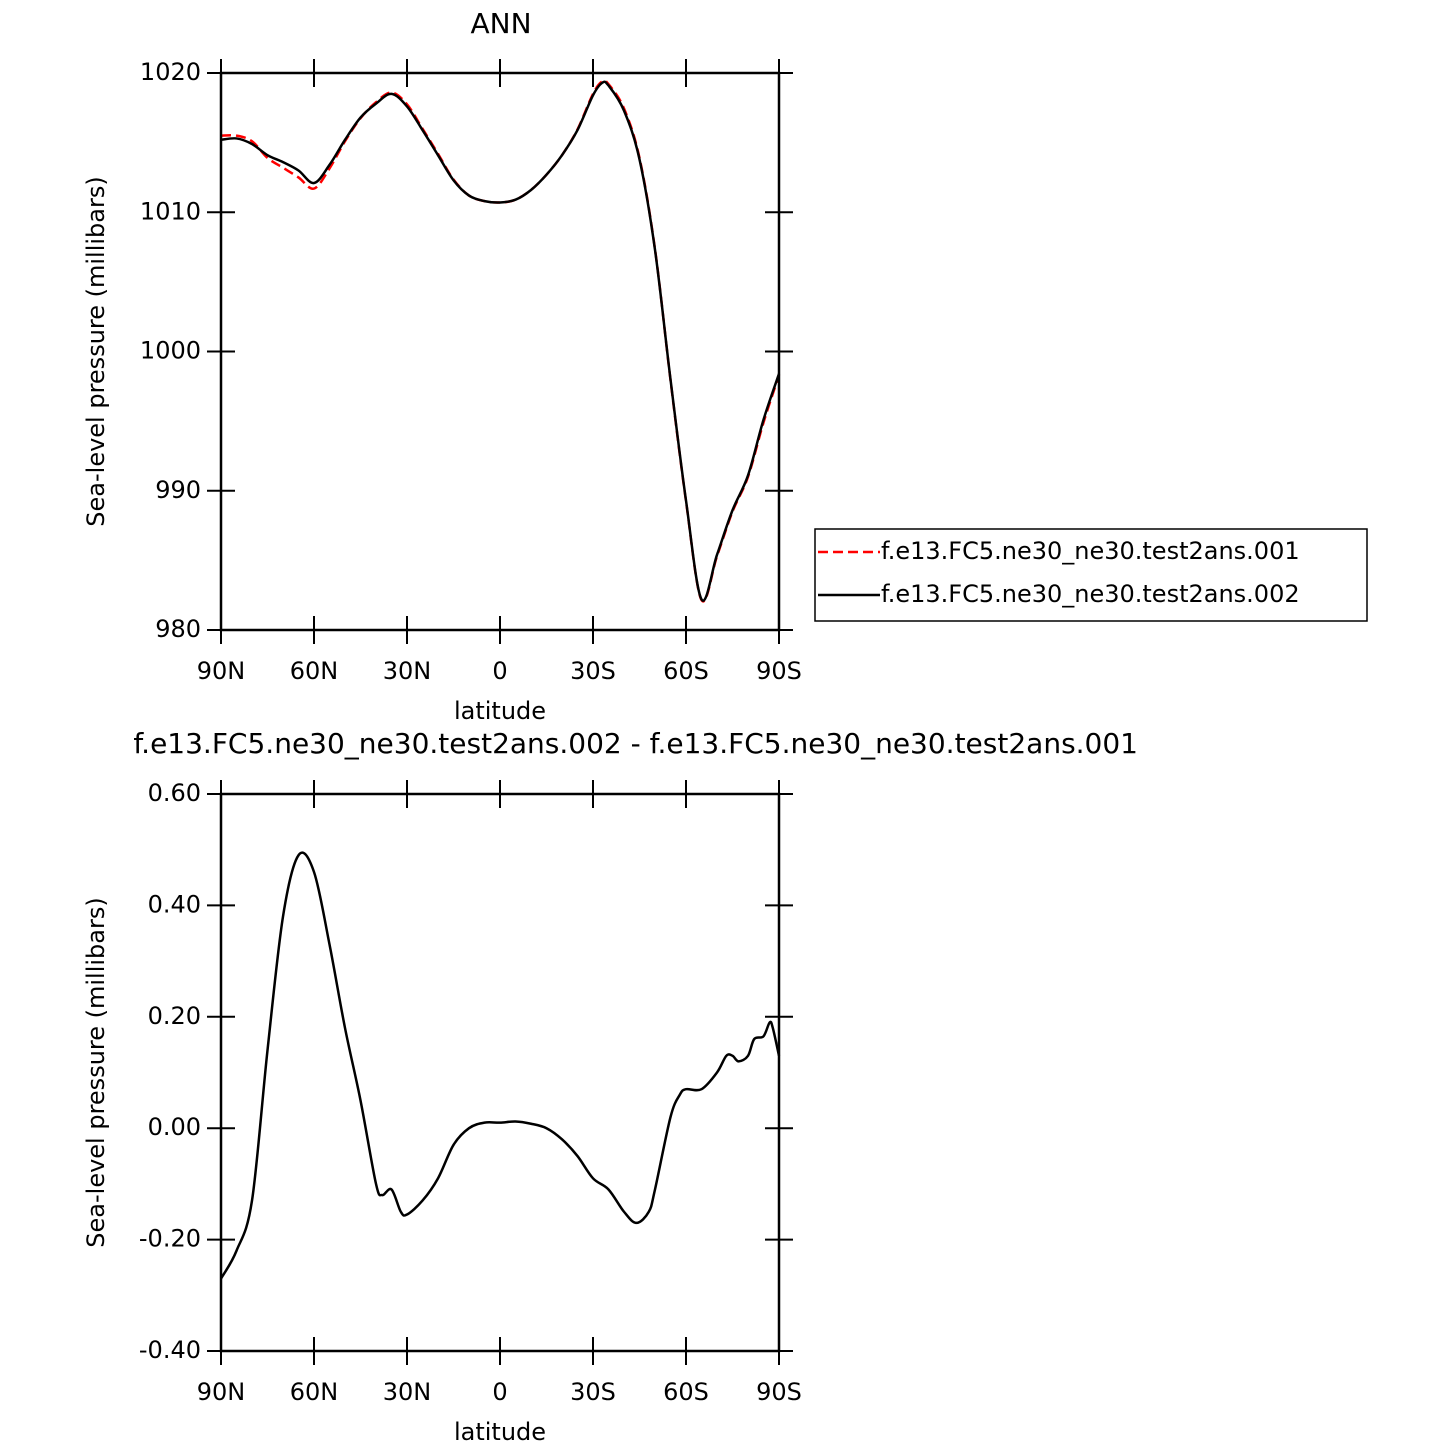 The width and height of the screenshot is (1452, 1453). What do you see at coordinates (500, 23) in the screenshot?
I see `chart-title: ANN` at bounding box center [500, 23].